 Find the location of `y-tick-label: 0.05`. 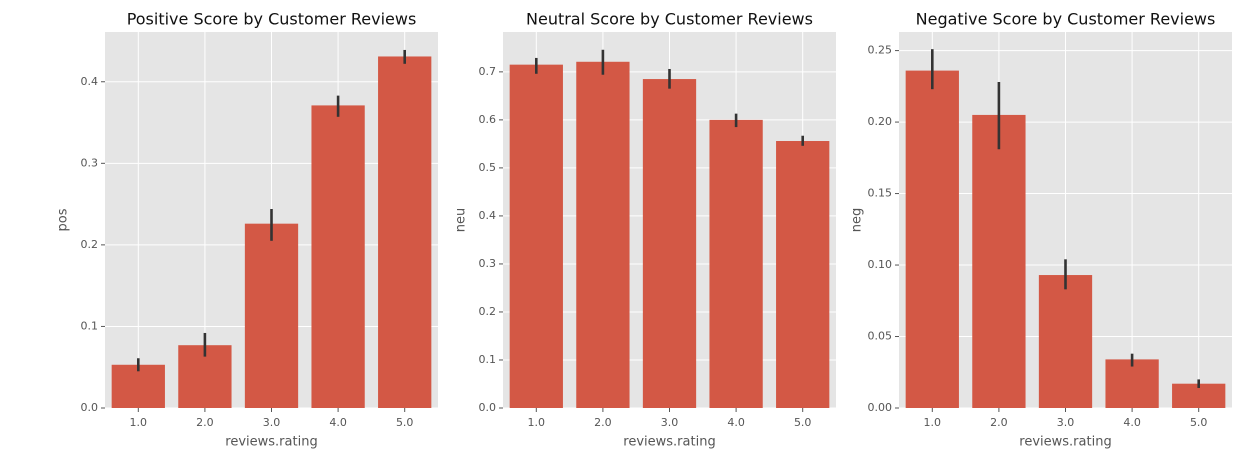

y-tick-label: 0.05 is located at coordinates (880, 336).